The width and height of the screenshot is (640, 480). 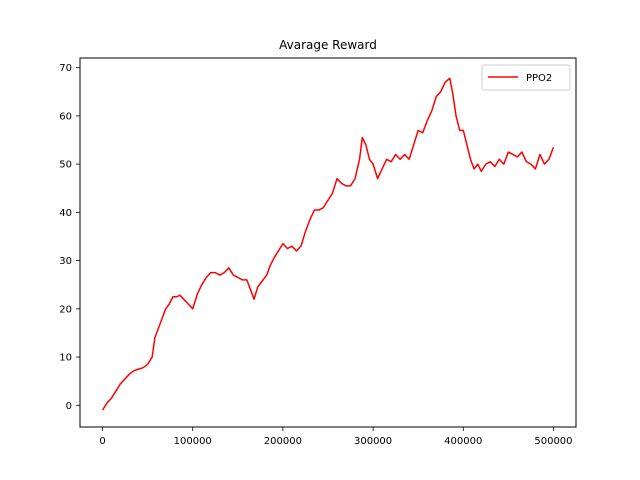 What do you see at coordinates (65, 165) in the screenshot?
I see `y-tick-label: 50` at bounding box center [65, 165].